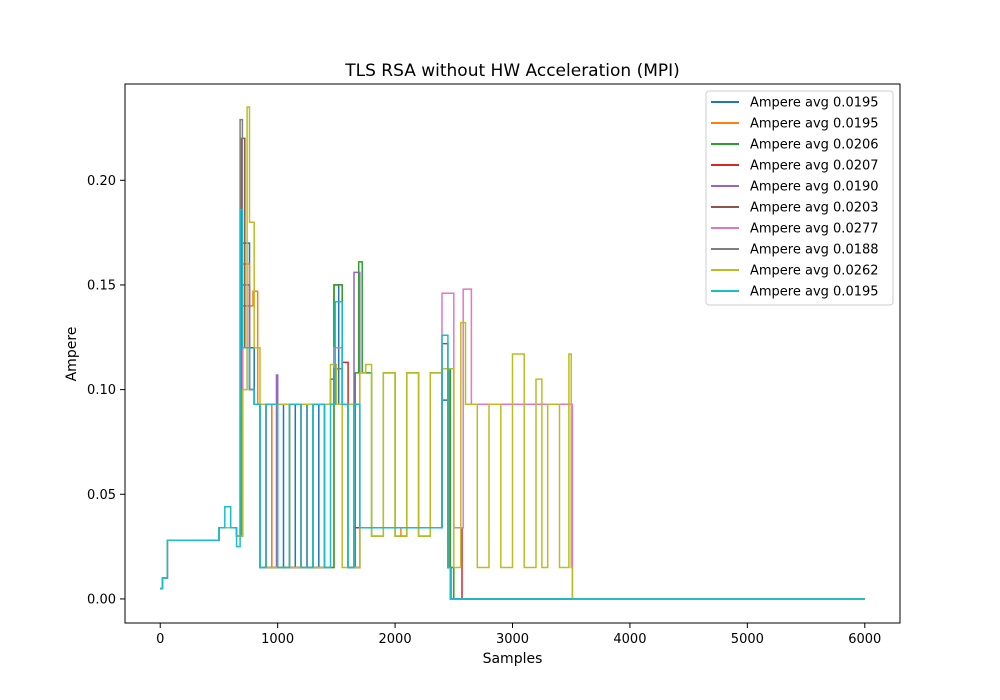  Describe the element at coordinates (277, 639) in the screenshot. I see `x-tick-label: 1000` at that location.